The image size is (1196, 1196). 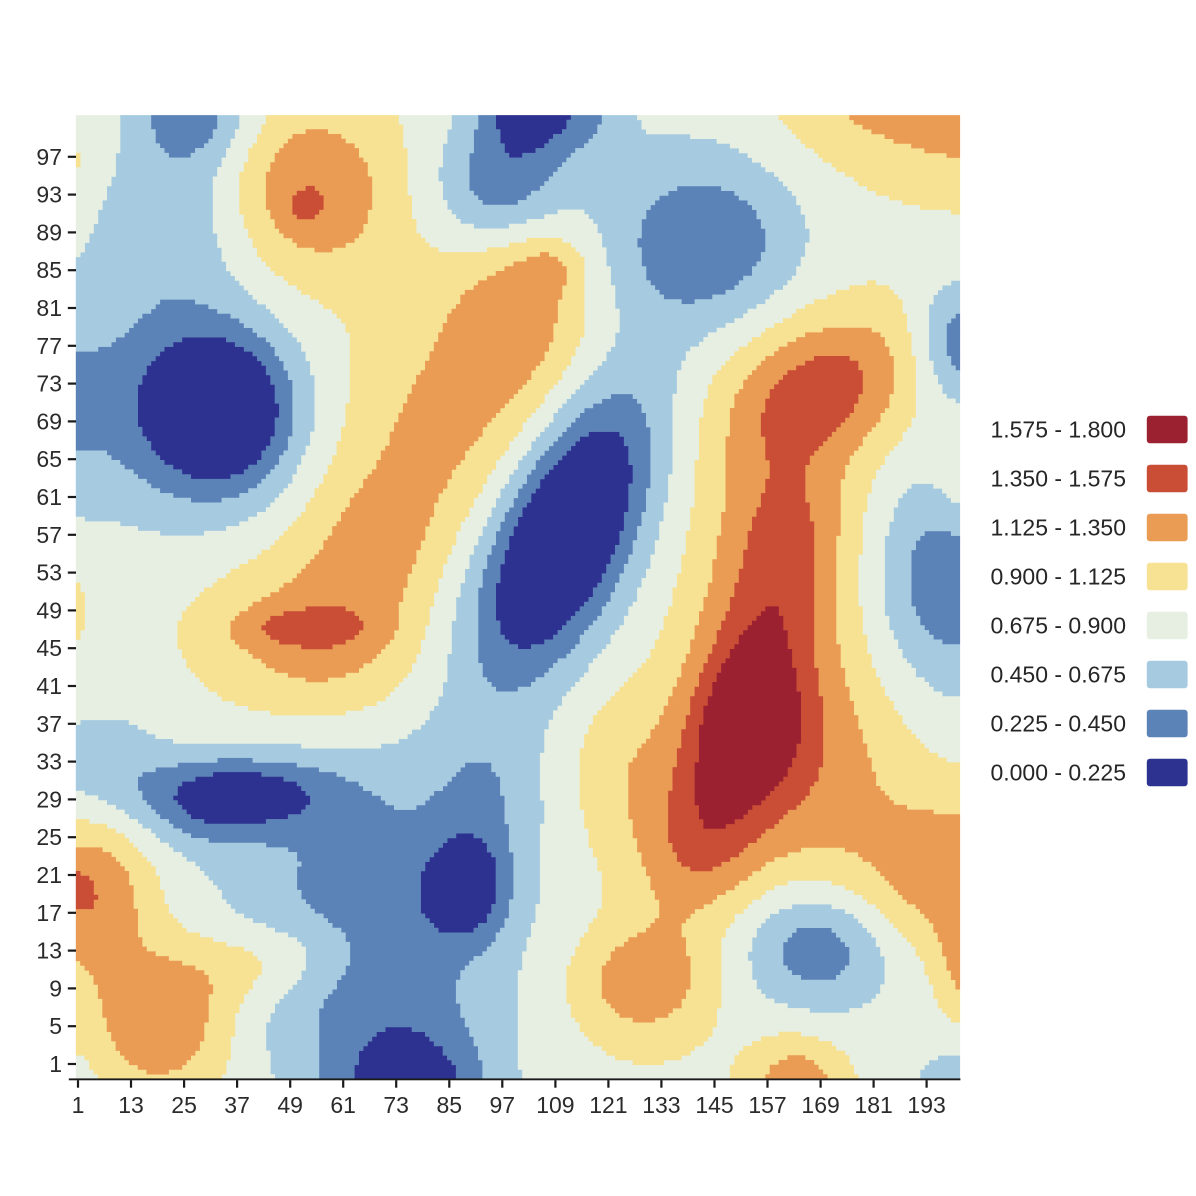 I want to click on svg-text: 65, so click(x=49, y=459).